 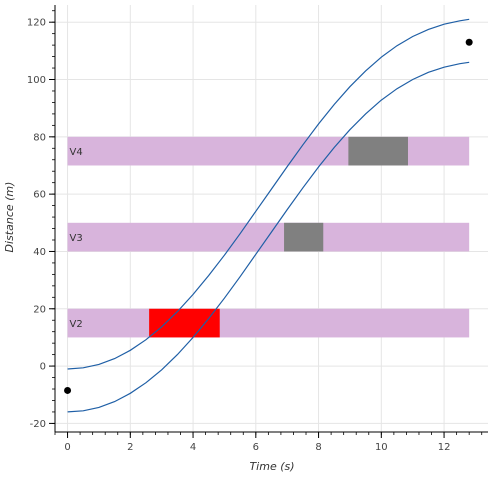 I want to click on band-label-v2: V2, so click(x=76, y=324).